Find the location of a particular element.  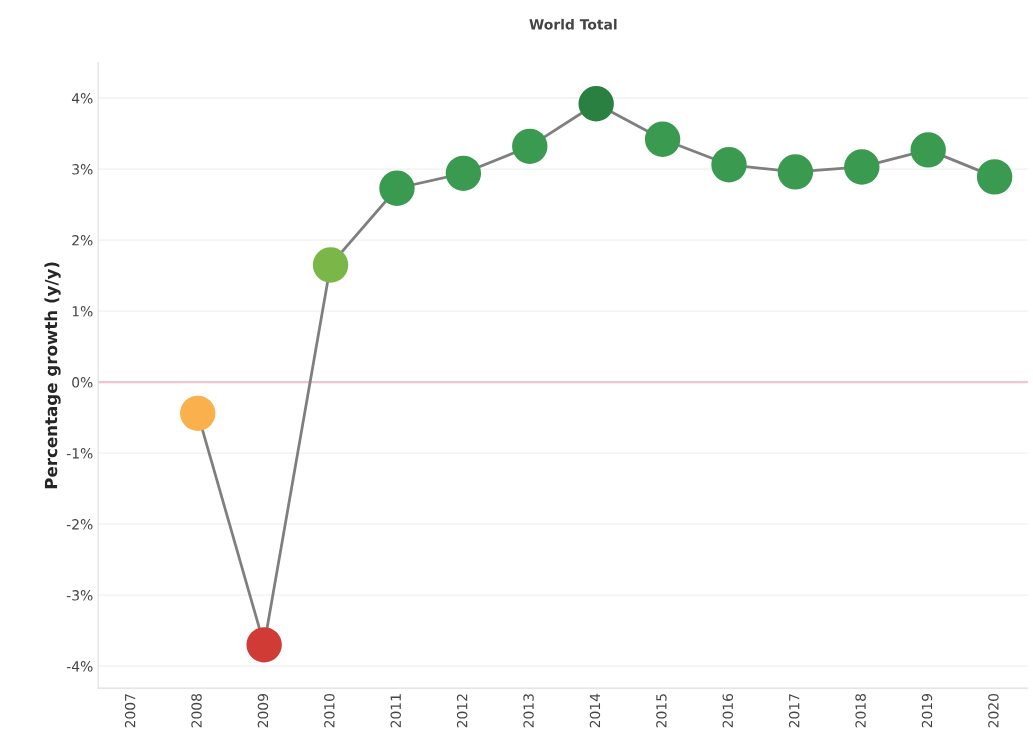

x-tick-label: 2013 is located at coordinates (528, 711).